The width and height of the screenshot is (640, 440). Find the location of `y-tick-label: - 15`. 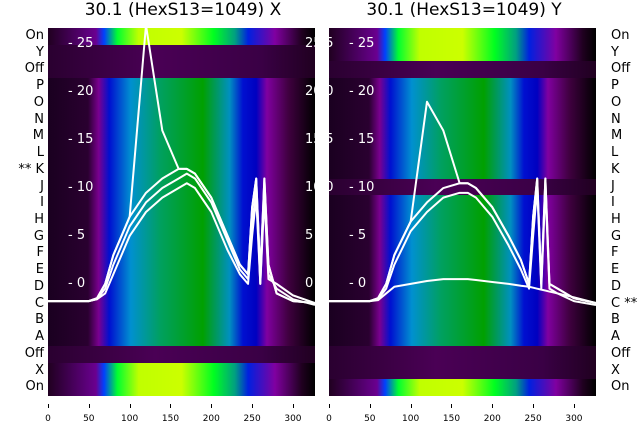

y-tick-label: - 15 is located at coordinates (362, 140).